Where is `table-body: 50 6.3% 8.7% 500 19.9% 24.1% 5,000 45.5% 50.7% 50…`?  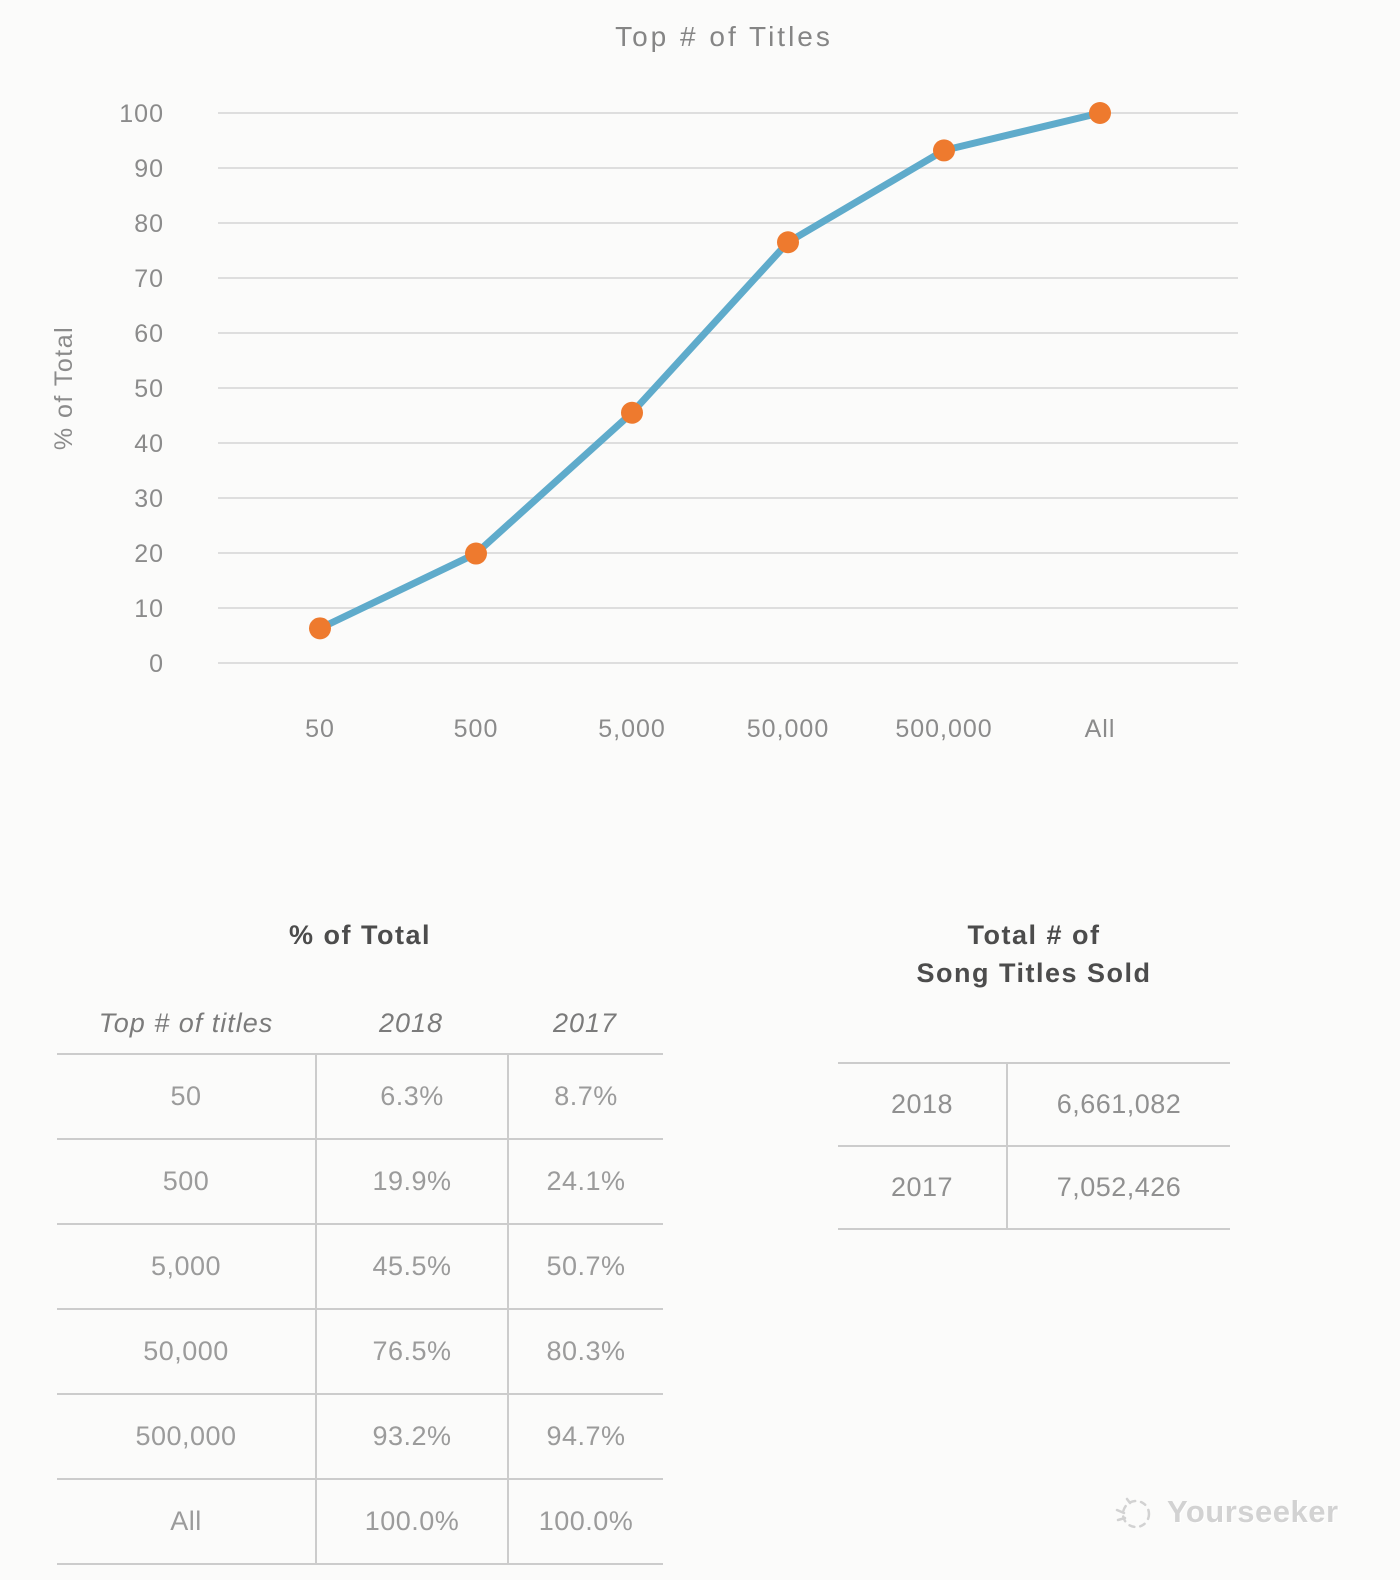 table-body: 50 6.3% 8.7% 500 19.9% 24.1% 5,000 45.5% 50.7% 50… is located at coordinates (360, 1310).